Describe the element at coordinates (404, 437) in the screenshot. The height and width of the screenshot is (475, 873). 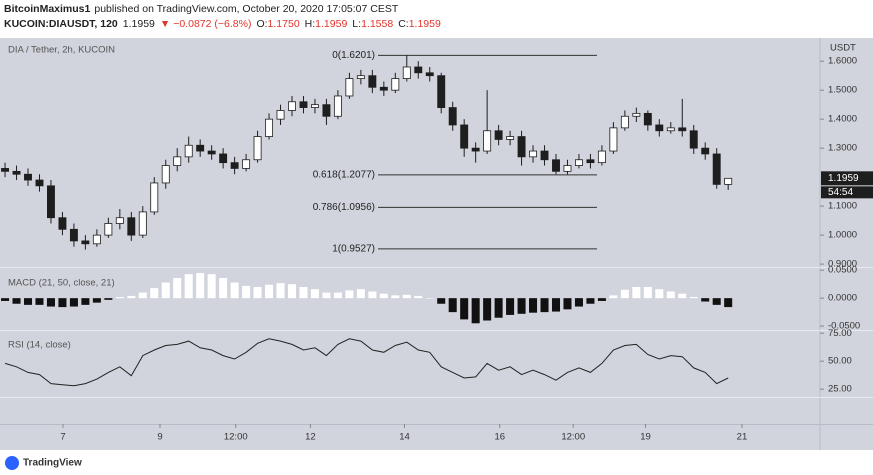
I see `x-tick-label: 14` at that location.